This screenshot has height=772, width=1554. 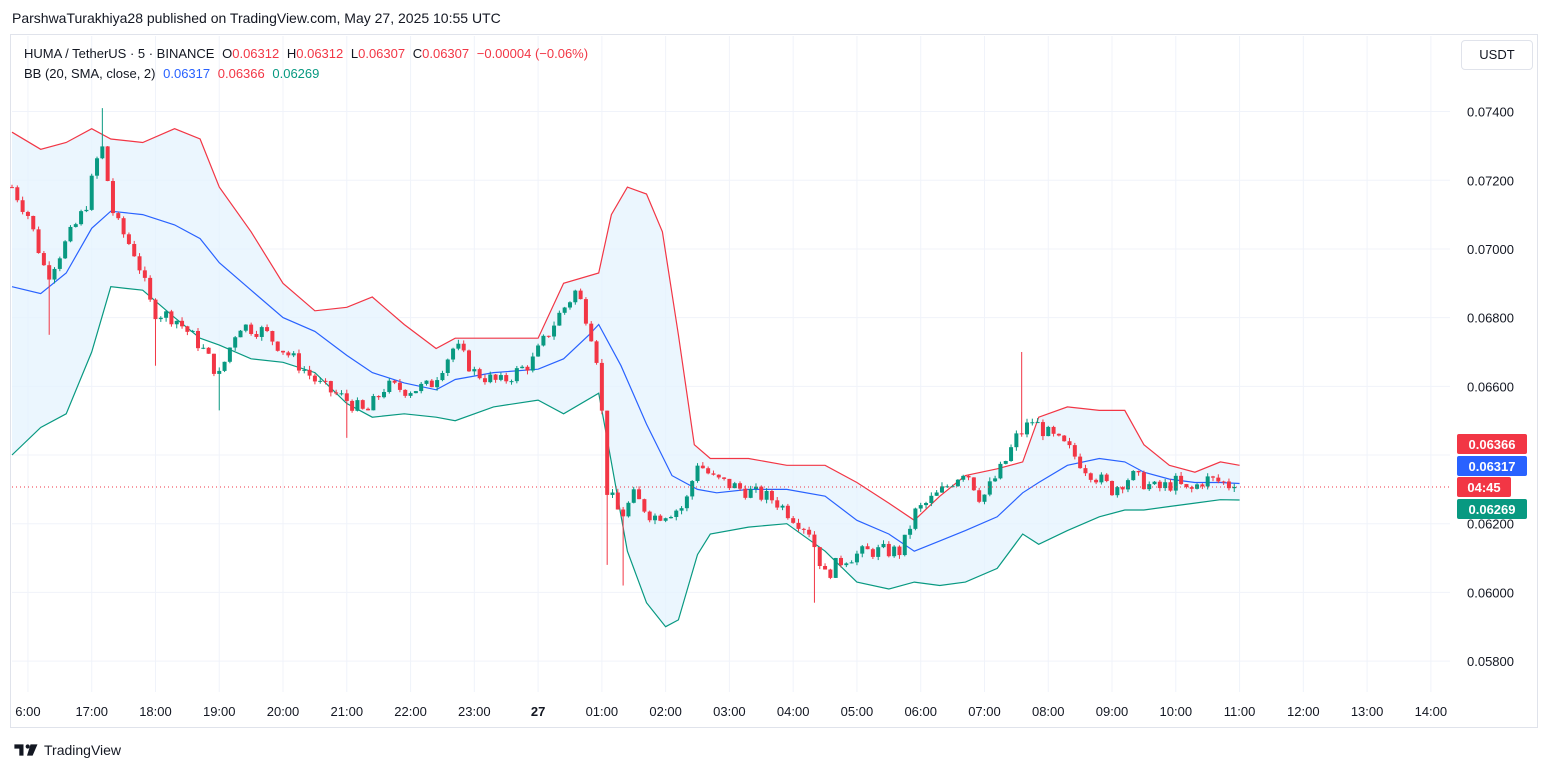 What do you see at coordinates (602, 711) in the screenshot?
I see `x-tick-label: 01:00` at bounding box center [602, 711].